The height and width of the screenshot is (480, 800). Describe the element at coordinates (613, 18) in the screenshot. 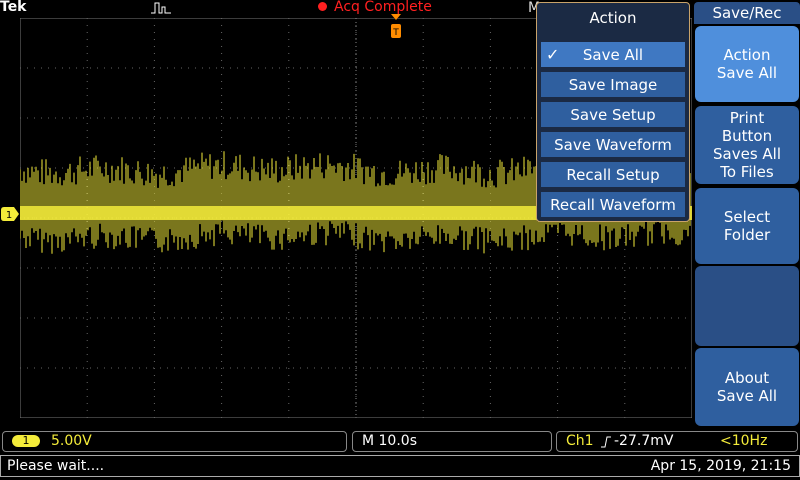

I see `menu-title: Action` at that location.